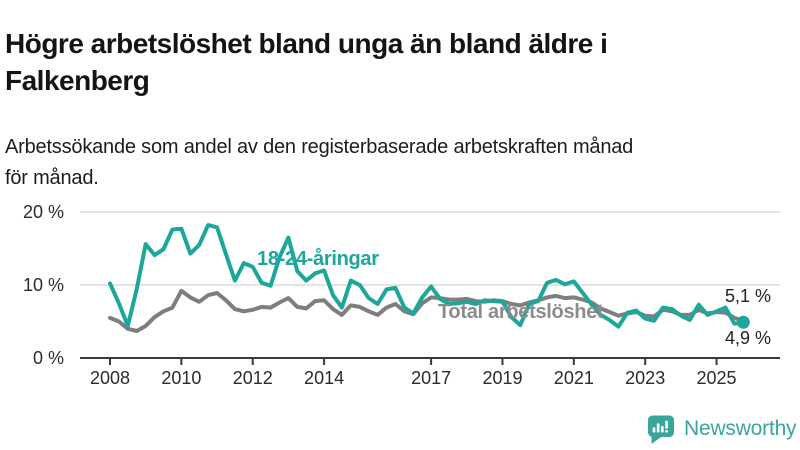 The image size is (800, 450). I want to click on x-tick-label: 2025, so click(716, 378).